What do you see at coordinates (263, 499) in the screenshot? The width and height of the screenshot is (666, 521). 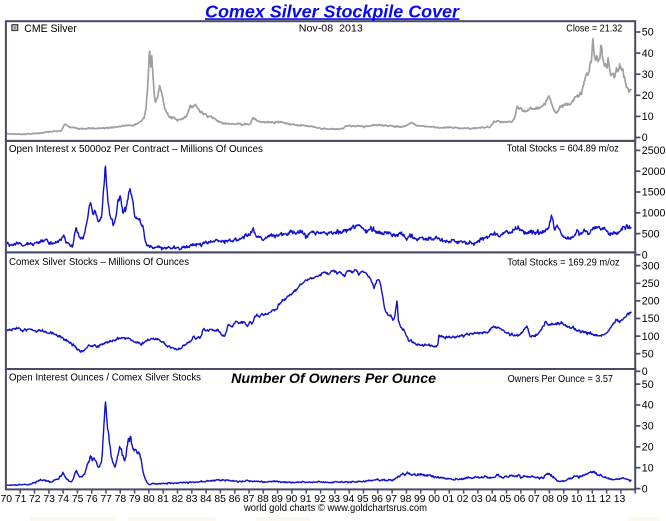 I see `svg-text: 88` at bounding box center [263, 499].